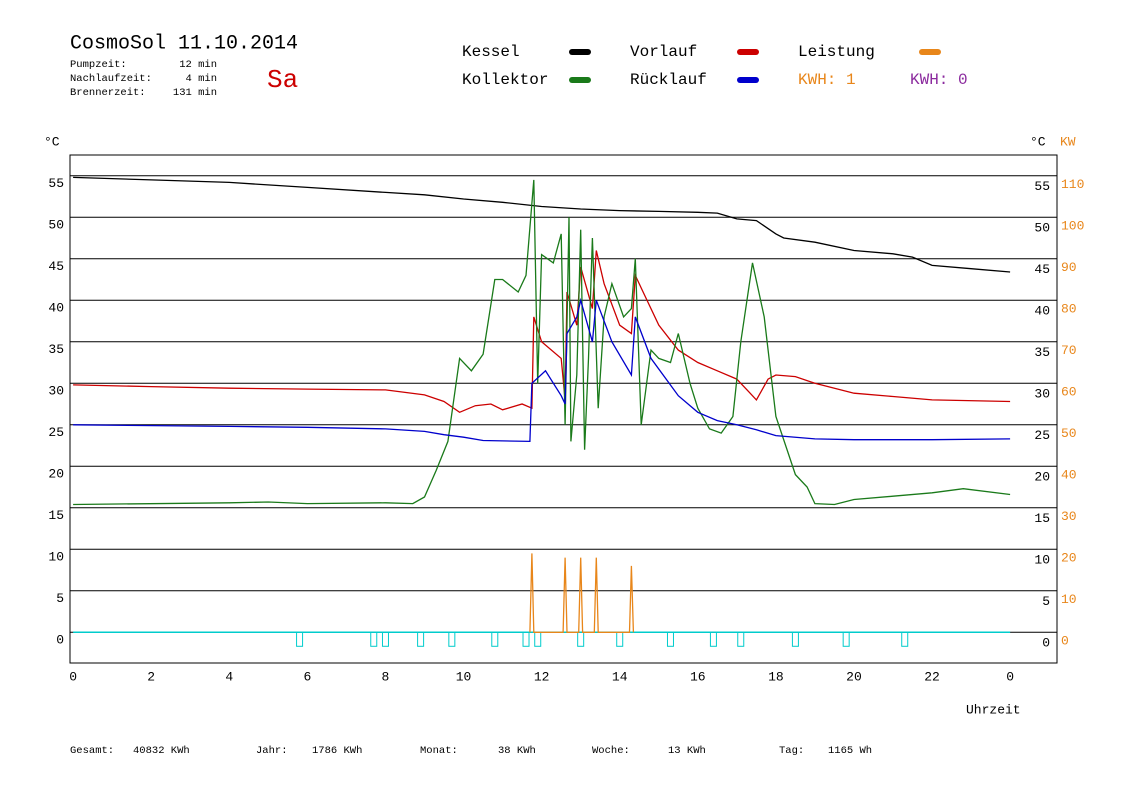 Image resolution: width=1148 pixels, height=812 pixels. What do you see at coordinates (161, 751) in the screenshot?
I see `footer-value: 40832 KWh` at bounding box center [161, 751].